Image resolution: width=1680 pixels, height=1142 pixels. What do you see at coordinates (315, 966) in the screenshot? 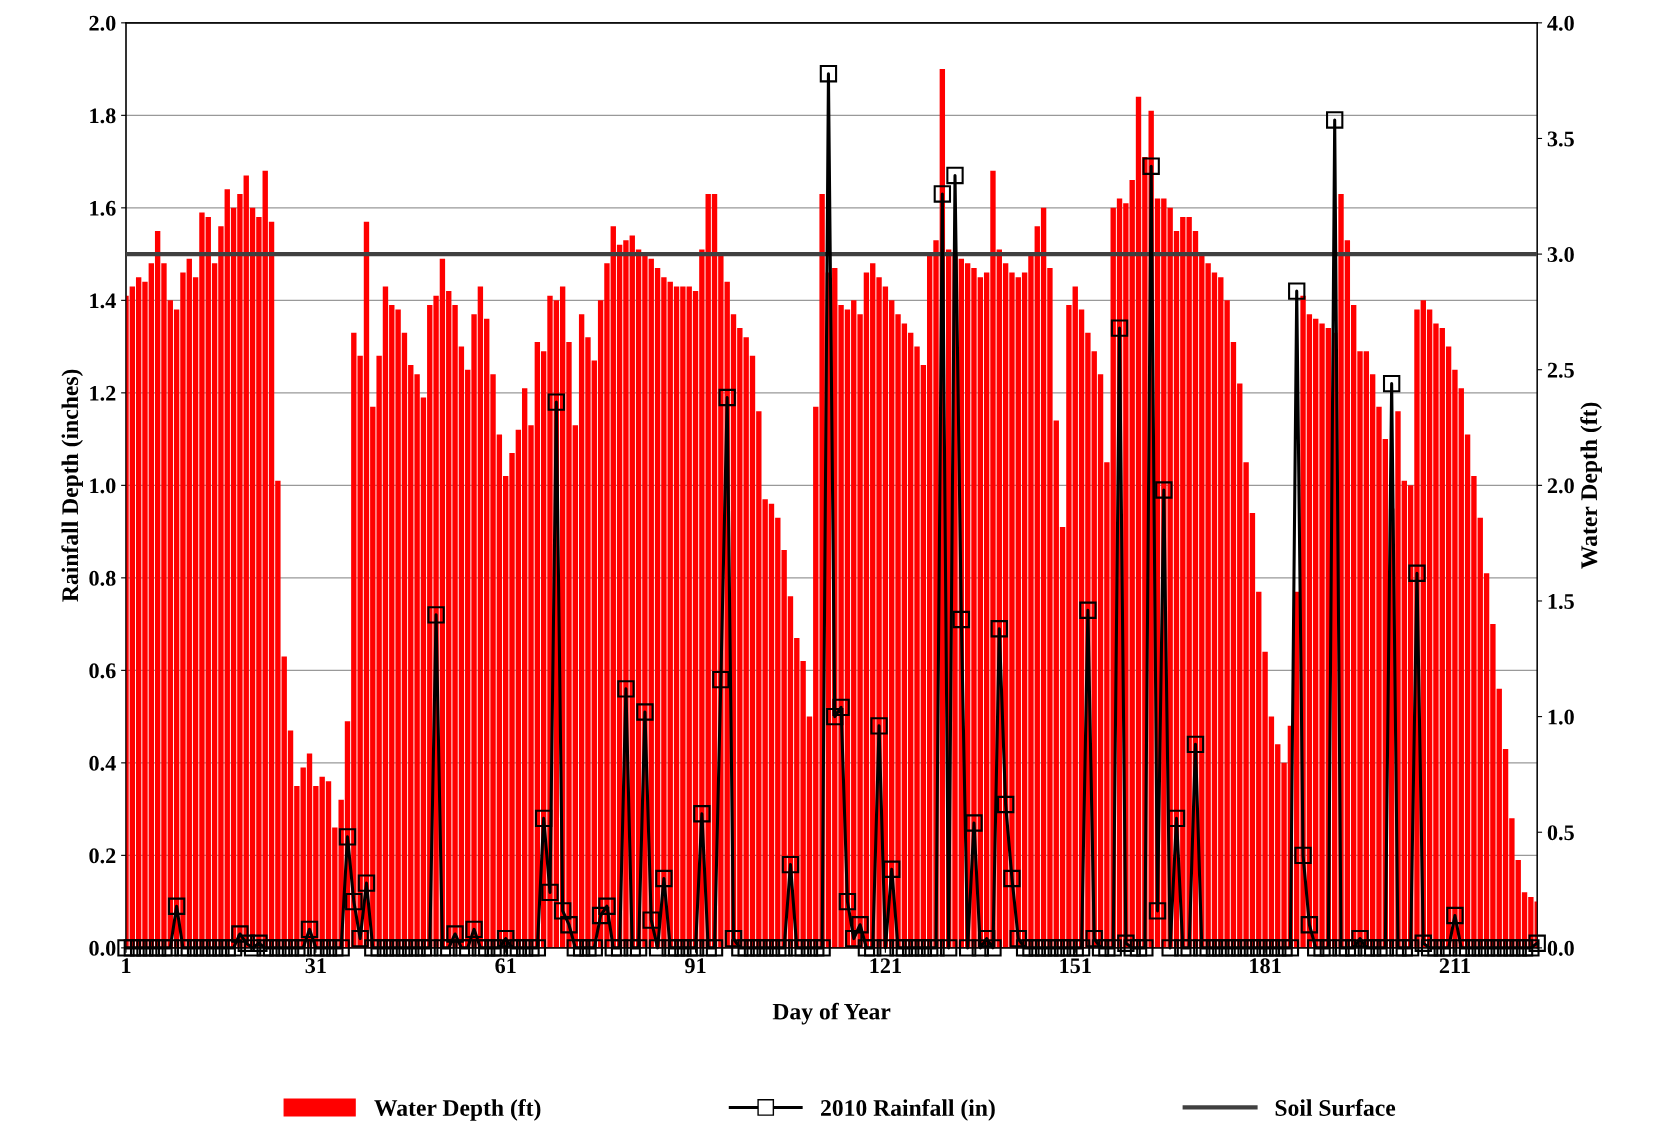
I see `x-tick-label: 31` at bounding box center [315, 966].